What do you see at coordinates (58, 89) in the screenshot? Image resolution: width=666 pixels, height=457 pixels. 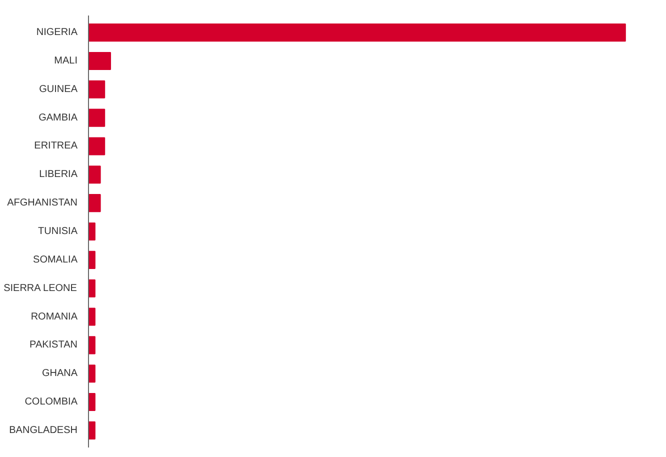 I see `y-tick-label: GUINEA` at bounding box center [58, 89].